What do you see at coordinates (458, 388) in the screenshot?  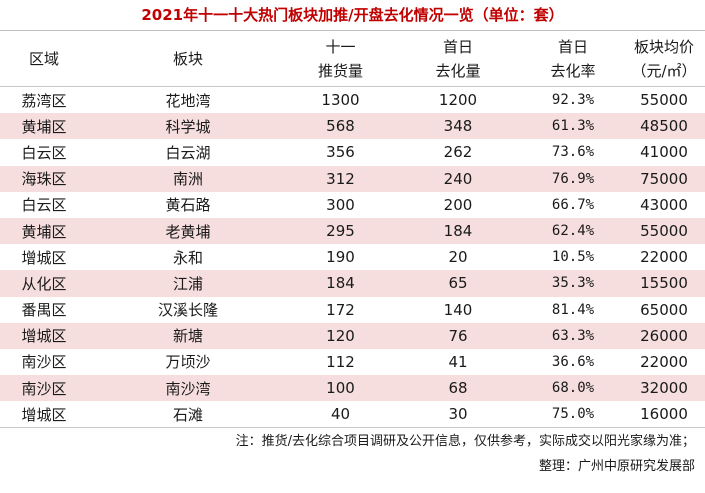 I see `cell-sold: 68` at bounding box center [458, 388].